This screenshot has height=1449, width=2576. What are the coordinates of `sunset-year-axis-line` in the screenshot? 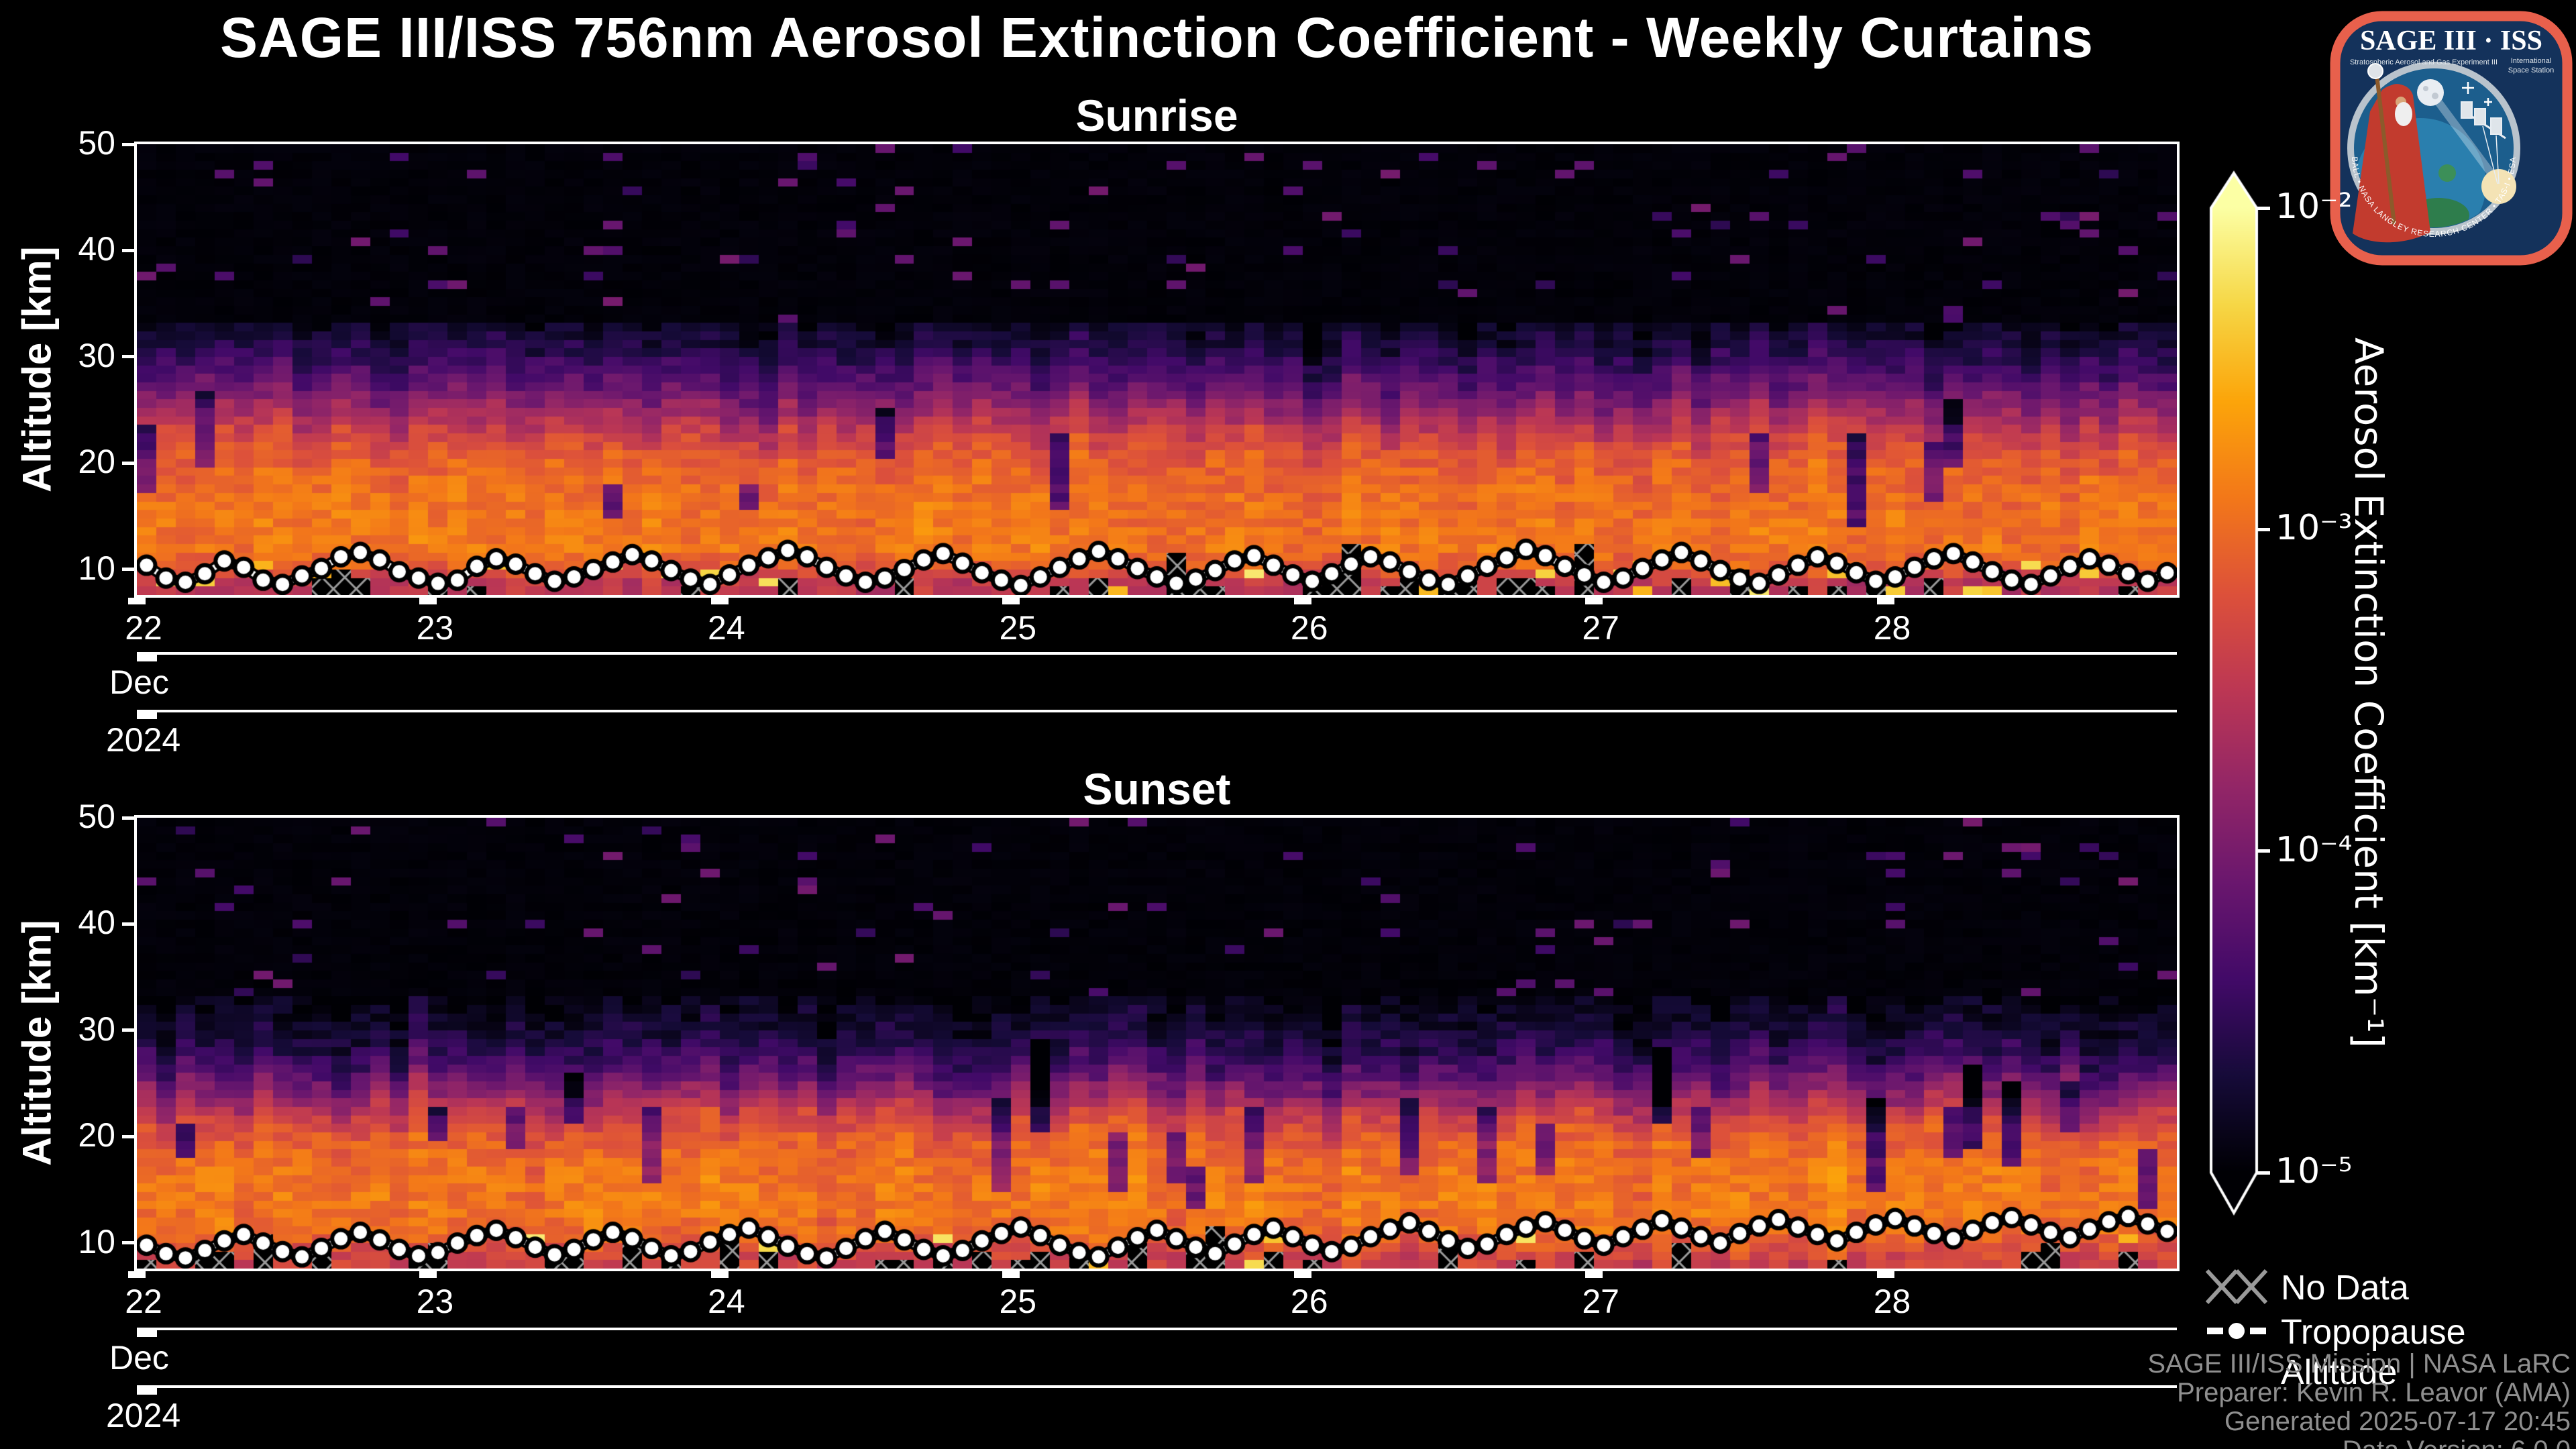 It's located at (1157, 1386).